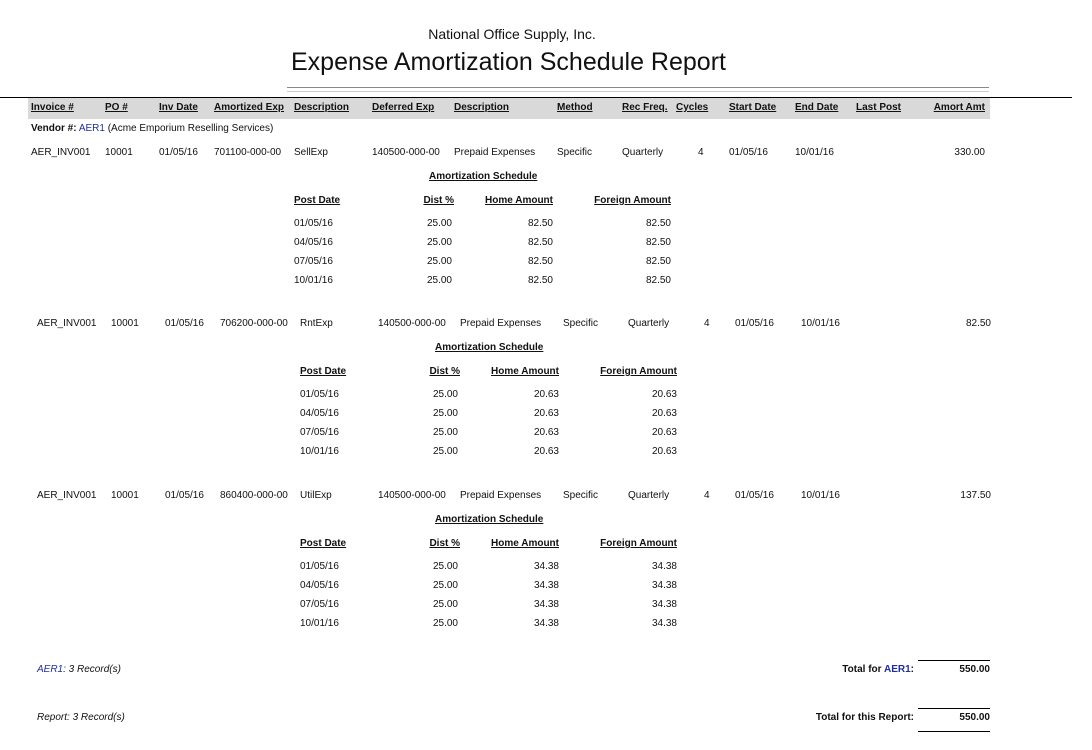 This screenshot has height=750, width=1092. What do you see at coordinates (54, 128) in the screenshot?
I see `vendor-label: Vendor #:` at bounding box center [54, 128].